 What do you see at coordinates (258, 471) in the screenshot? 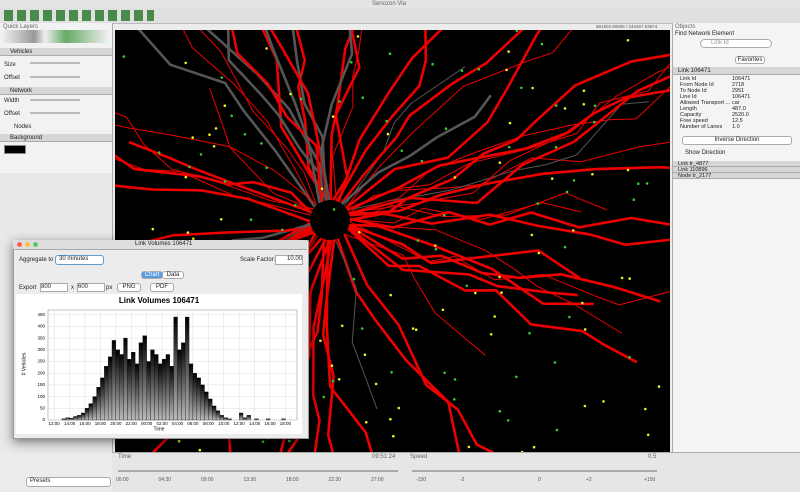
I see `time-slider` at bounding box center [258, 471].